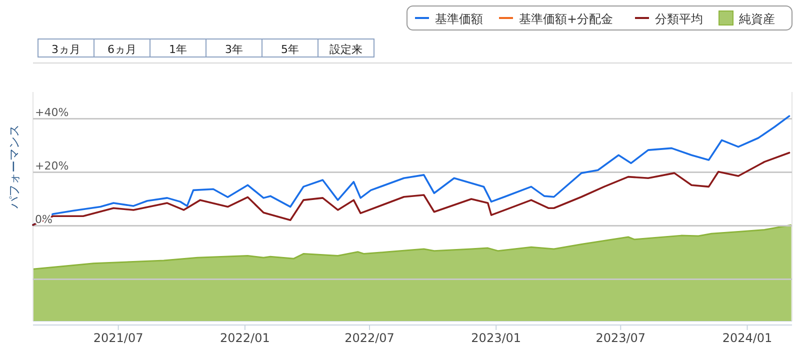  Describe the element at coordinates (346, 49) in the screenshot. I see `text: 設定来` at that location.